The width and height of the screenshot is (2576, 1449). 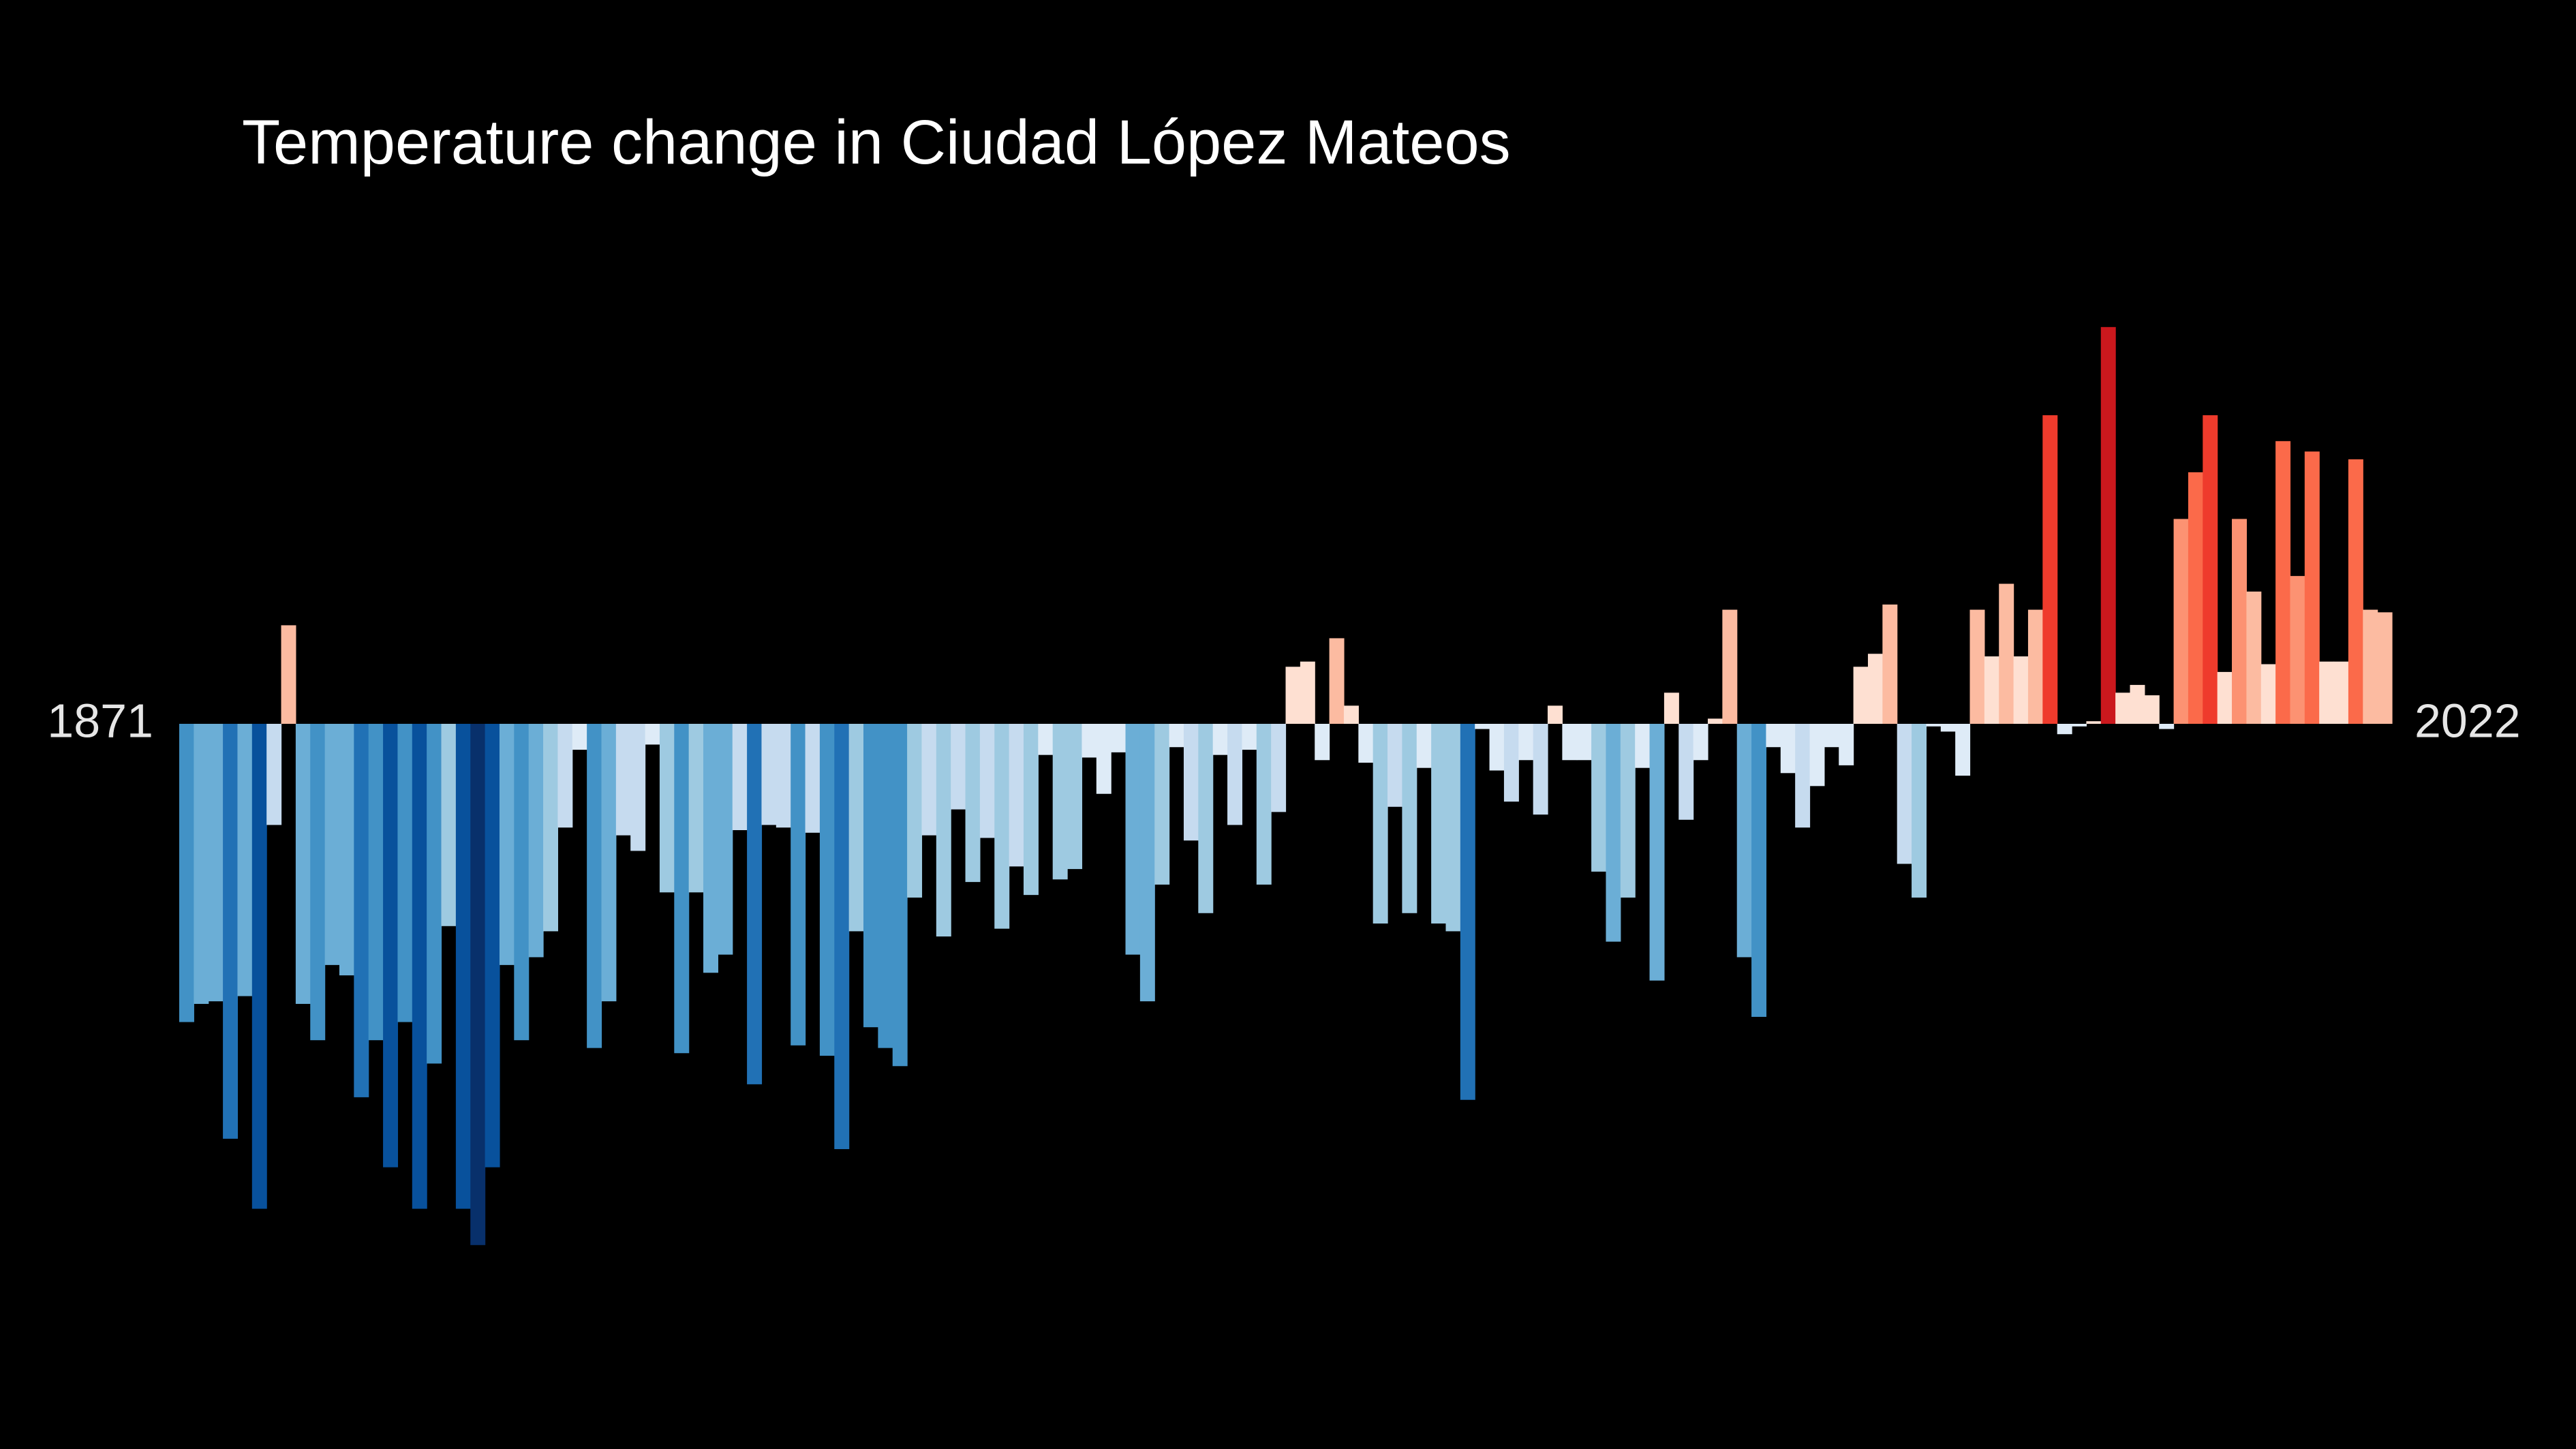 What do you see at coordinates (1279, 768) in the screenshot?
I see `bar-year-1946` at bounding box center [1279, 768].